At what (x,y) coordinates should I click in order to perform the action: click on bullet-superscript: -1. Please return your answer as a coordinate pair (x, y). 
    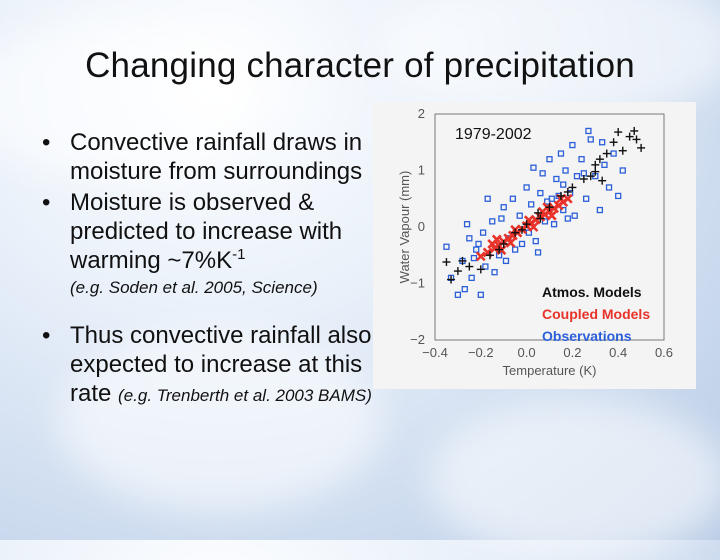
    Looking at the image, I should click on (239, 254).